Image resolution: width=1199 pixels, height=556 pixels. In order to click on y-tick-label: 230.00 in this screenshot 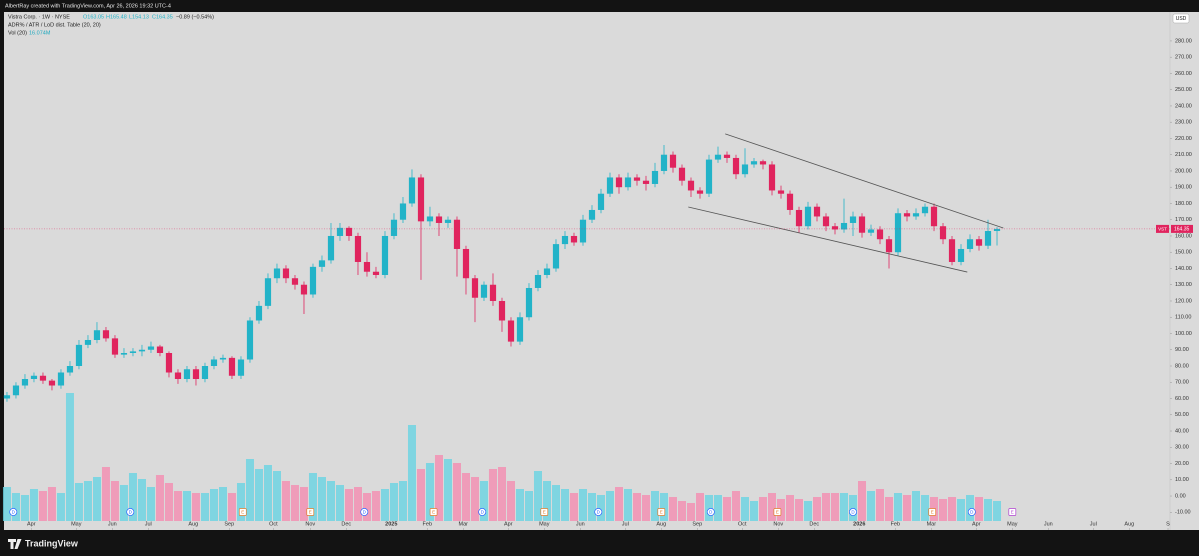, I will do `click(1183, 123)`.